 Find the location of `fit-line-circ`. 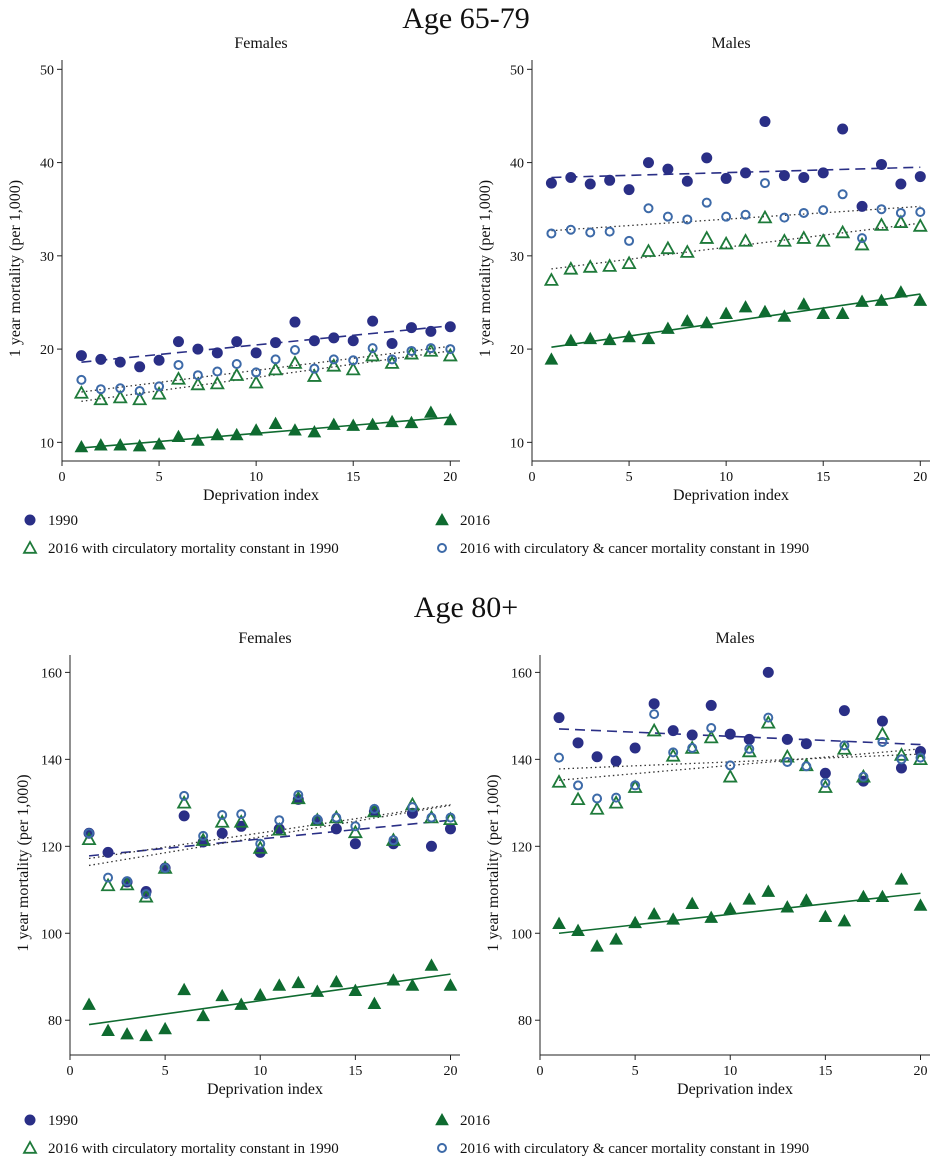

fit-line-circ is located at coordinates (739, 764).